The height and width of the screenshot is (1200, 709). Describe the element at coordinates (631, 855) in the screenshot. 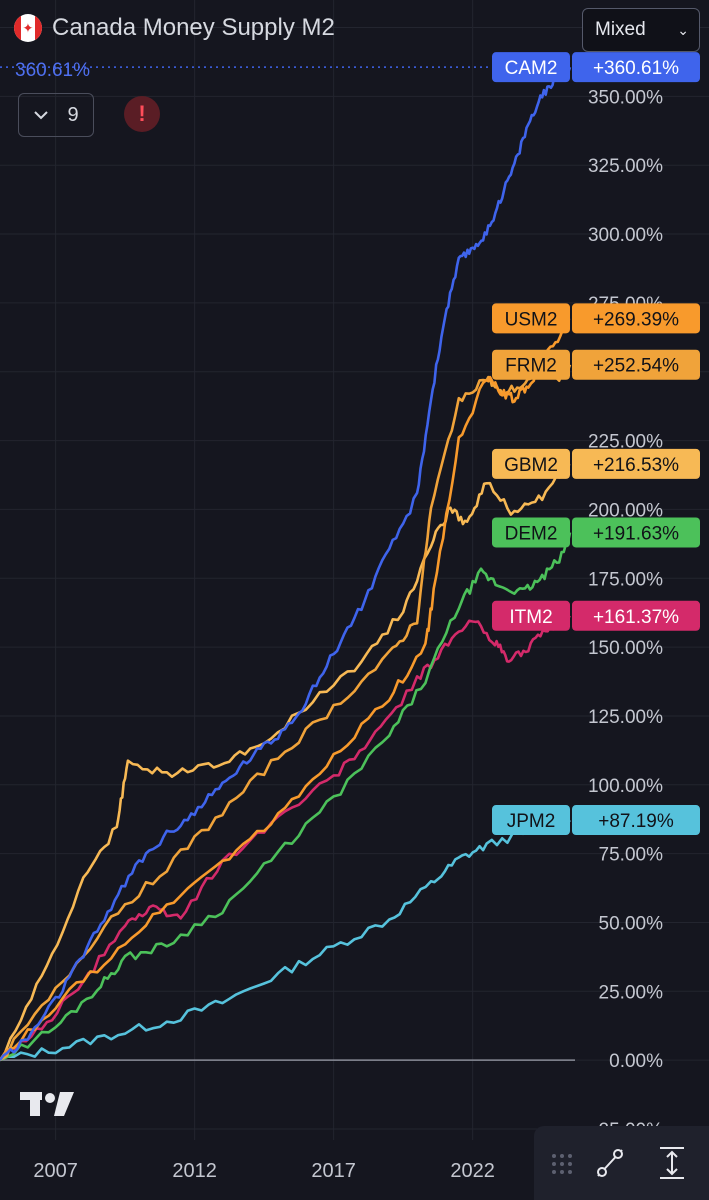

I see `y-tick-label: 75.00%` at that location.